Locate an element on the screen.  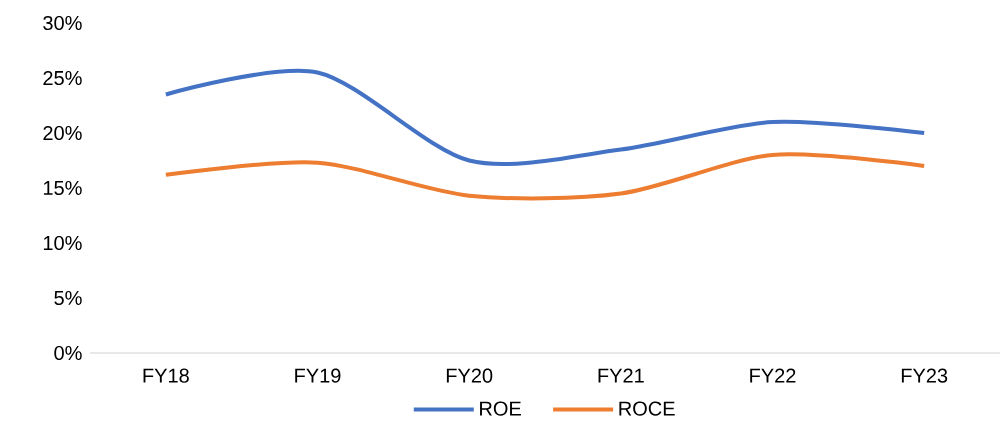
x-tick-label: FY19 is located at coordinates (318, 375).